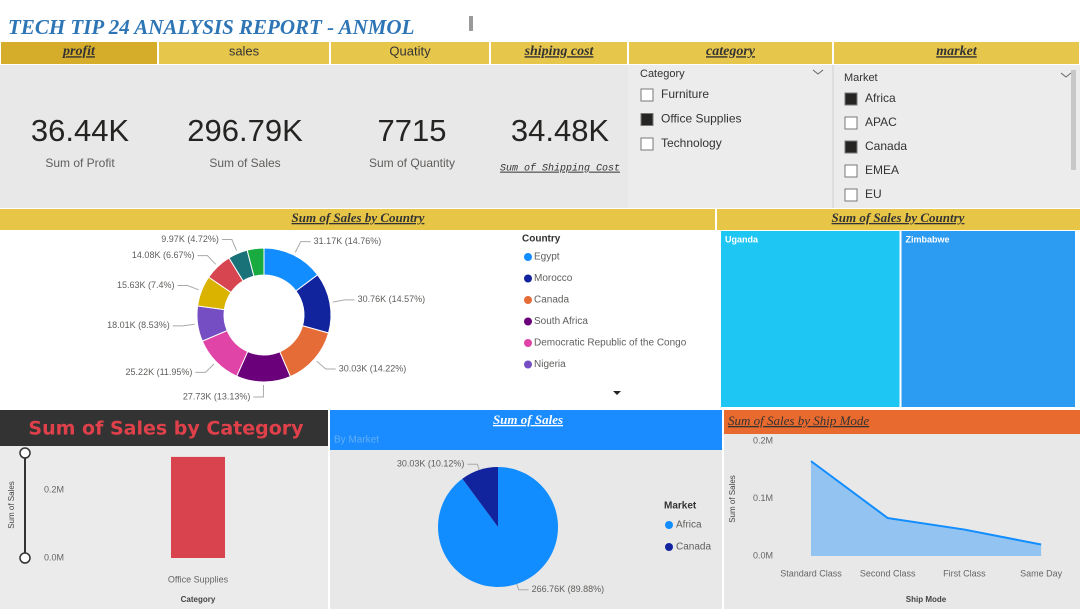 The width and height of the screenshot is (1080, 609). What do you see at coordinates (811, 573) in the screenshot?
I see `x-tick-label: Standard Class` at bounding box center [811, 573].